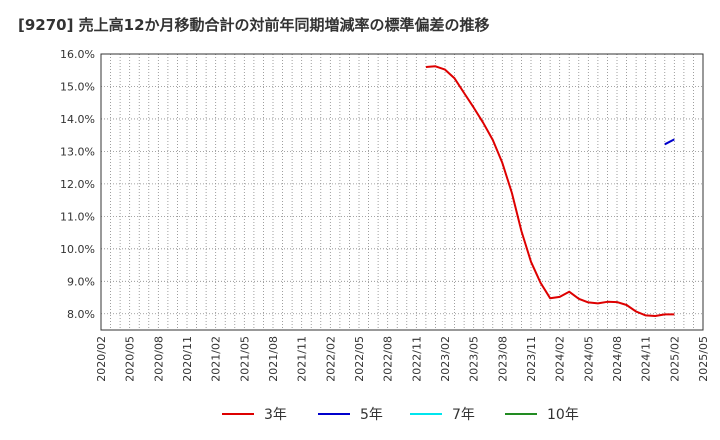 The image size is (720, 440). Describe the element at coordinates (302, 359) in the screenshot. I see `x-tick-label: 2021/11` at that location.